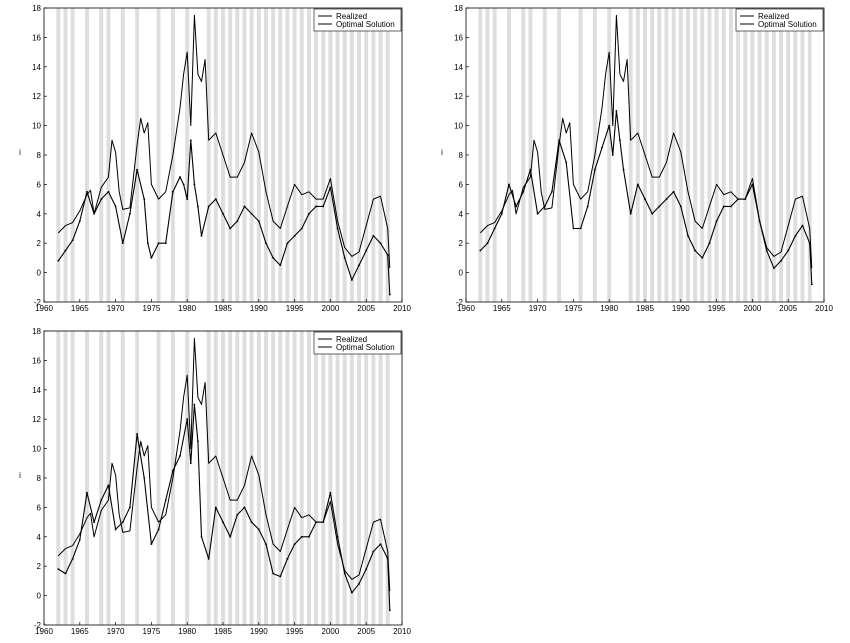 This screenshot has width=850, height=643. Describe the element at coordinates (538, 308) in the screenshot. I see `x-tick-label: 1970` at that location.